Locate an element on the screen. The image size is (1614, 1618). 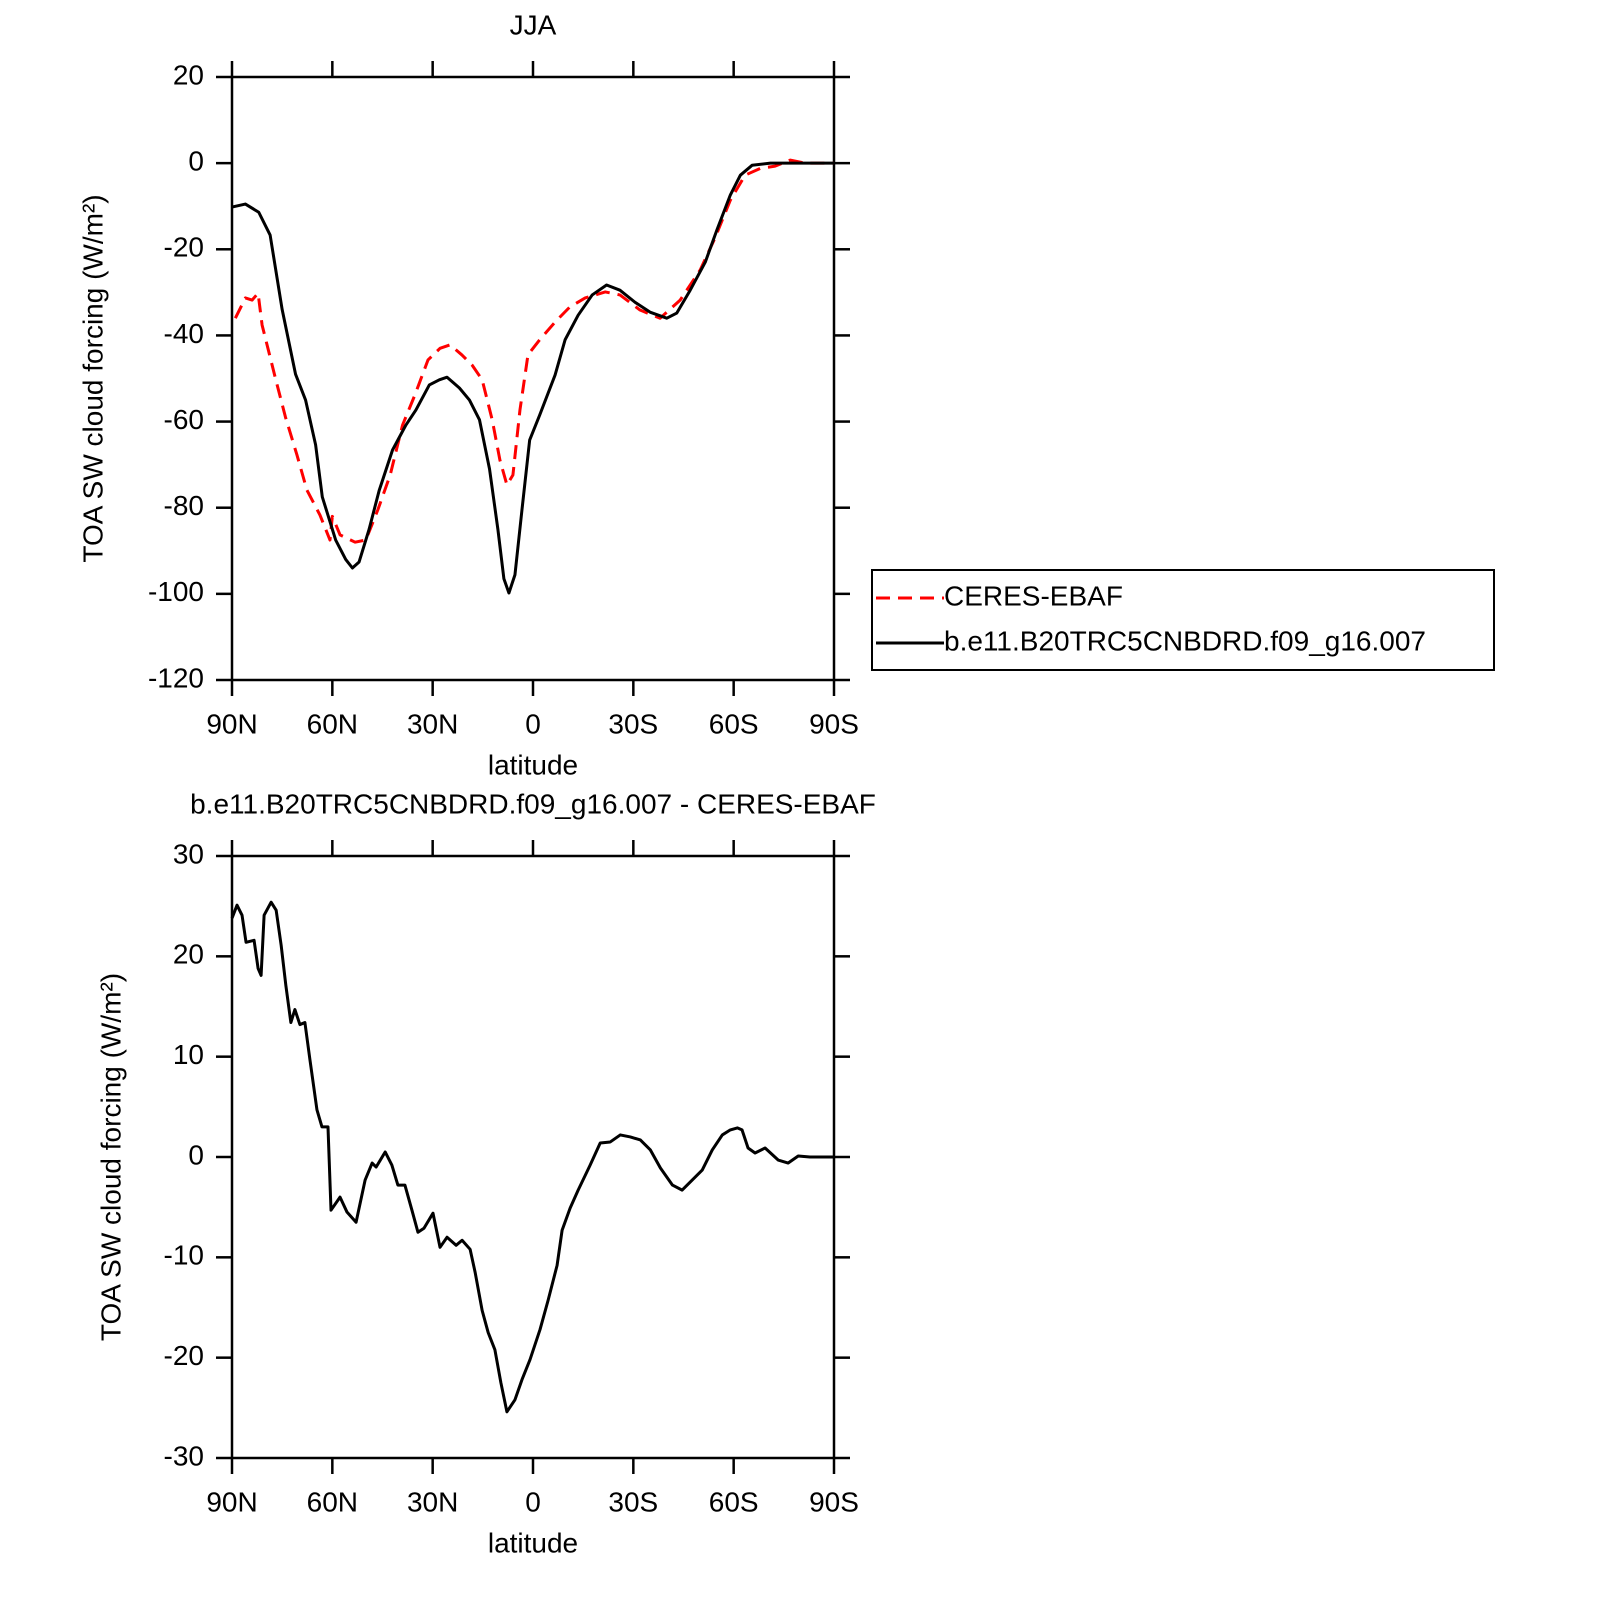
y-tick-label: -80 is located at coordinates (184, 505).